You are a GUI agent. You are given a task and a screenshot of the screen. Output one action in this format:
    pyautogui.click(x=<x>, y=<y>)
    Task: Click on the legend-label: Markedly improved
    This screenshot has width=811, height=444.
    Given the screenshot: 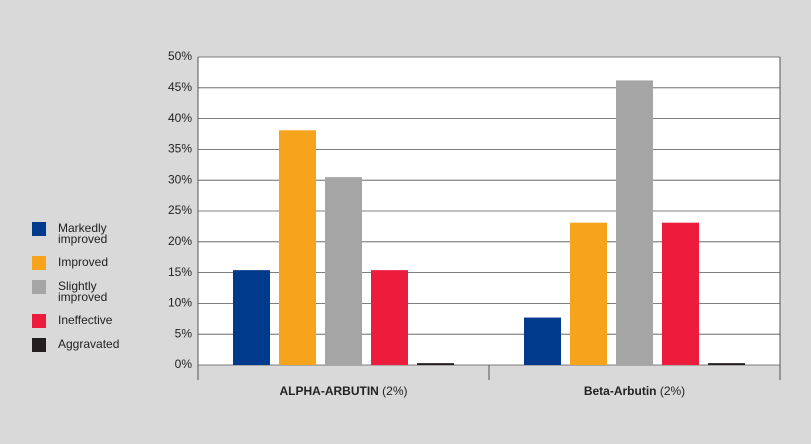 What is the action you would take?
    pyautogui.click(x=84, y=233)
    